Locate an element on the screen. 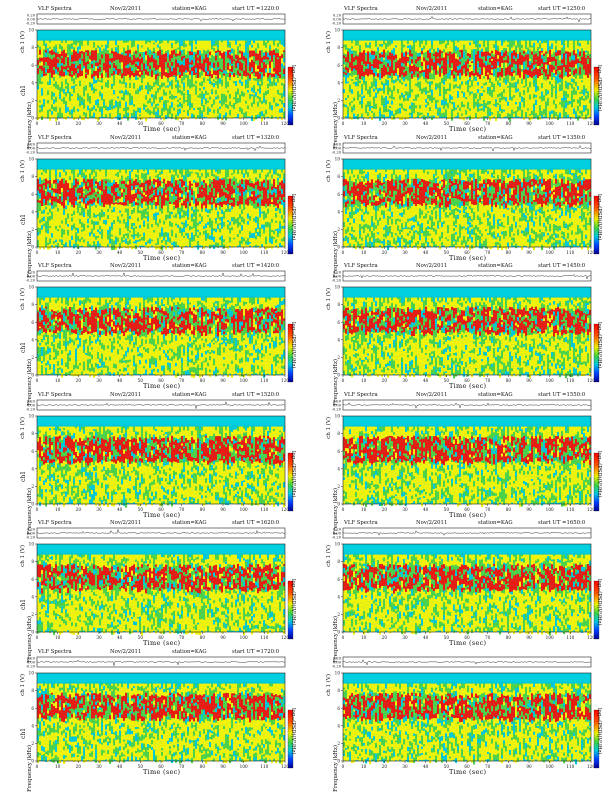  panel-station: station=KAG is located at coordinates (189, 266).